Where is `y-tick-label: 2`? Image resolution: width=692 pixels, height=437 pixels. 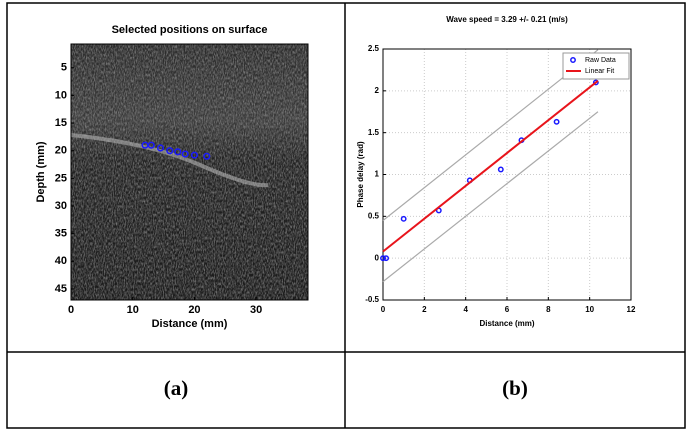
y-tick-label: 2 is located at coordinates (377, 90).